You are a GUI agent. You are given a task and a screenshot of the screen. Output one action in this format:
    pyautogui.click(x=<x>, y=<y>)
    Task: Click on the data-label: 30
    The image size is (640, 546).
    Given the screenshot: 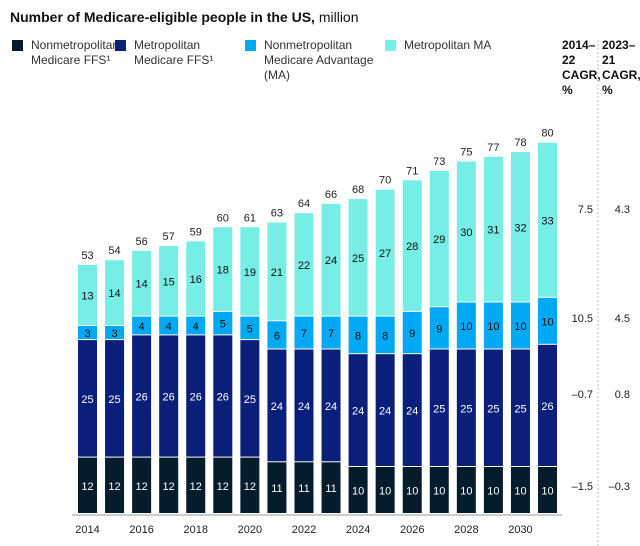 What is the action you would take?
    pyautogui.click(x=466, y=233)
    